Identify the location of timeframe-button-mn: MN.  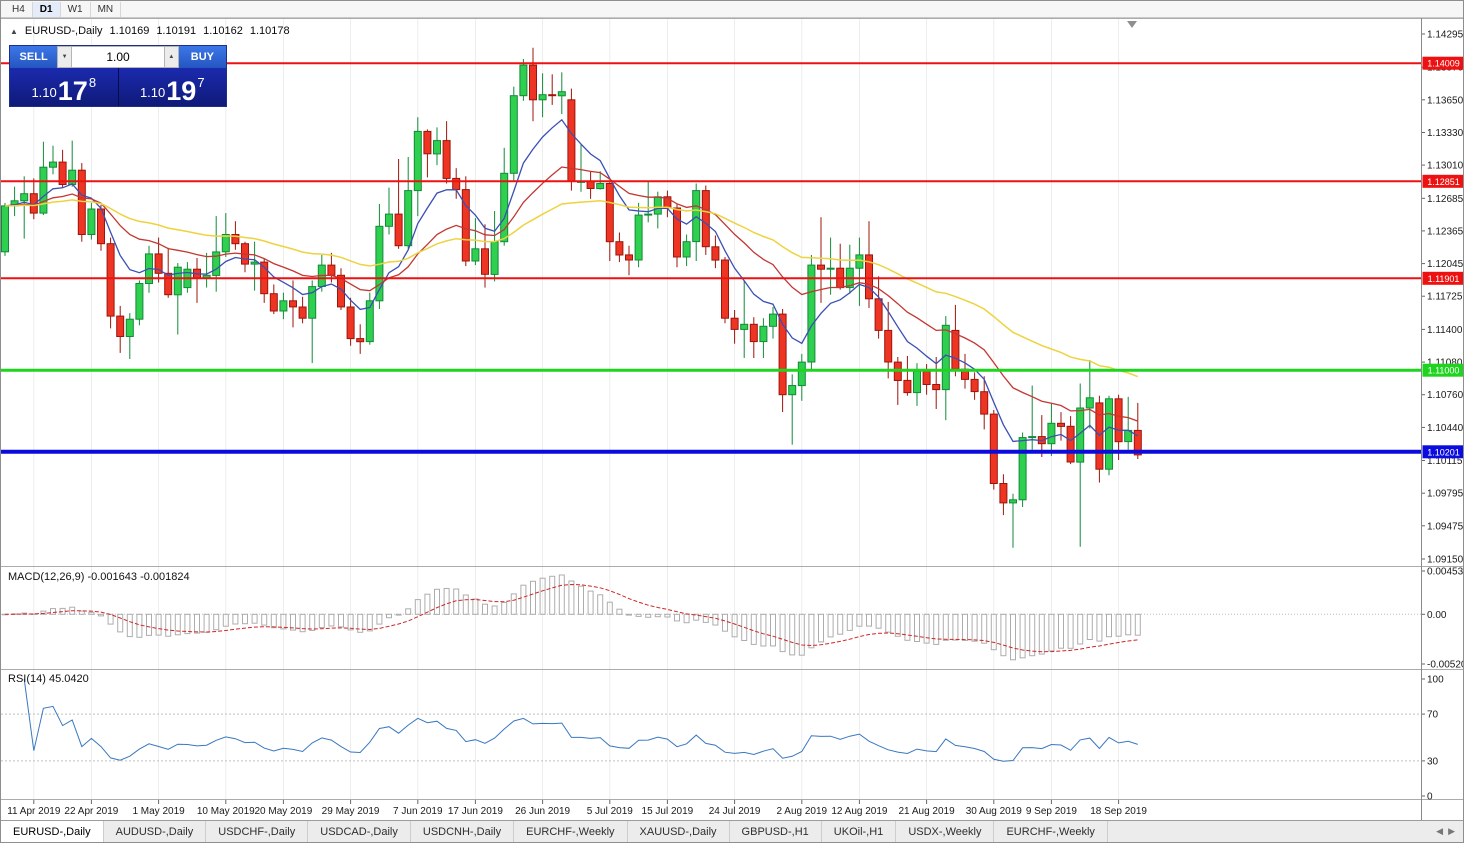
(106, 9).